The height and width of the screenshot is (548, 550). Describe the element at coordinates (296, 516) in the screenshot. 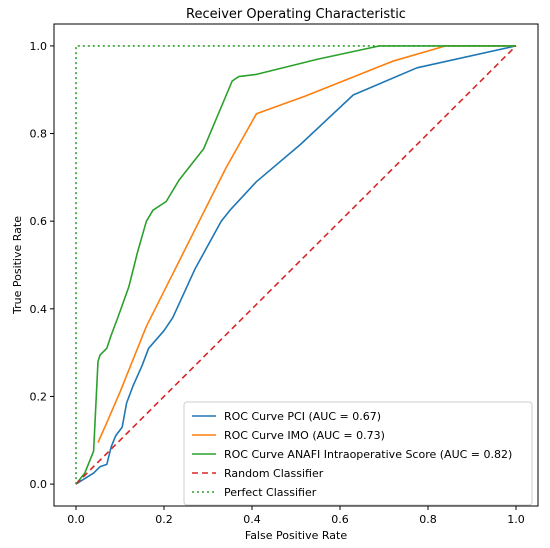

I see `x-axis-ticks: 0.0 0.2 0.4 0.6 0.8 1.0` at that location.